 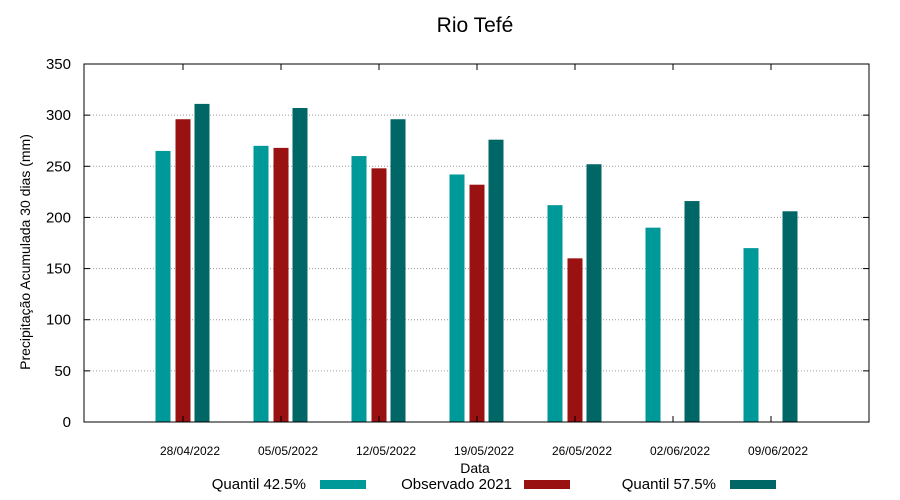 What do you see at coordinates (288, 451) in the screenshot?
I see `x-tick-label: 05/05/2022` at bounding box center [288, 451].